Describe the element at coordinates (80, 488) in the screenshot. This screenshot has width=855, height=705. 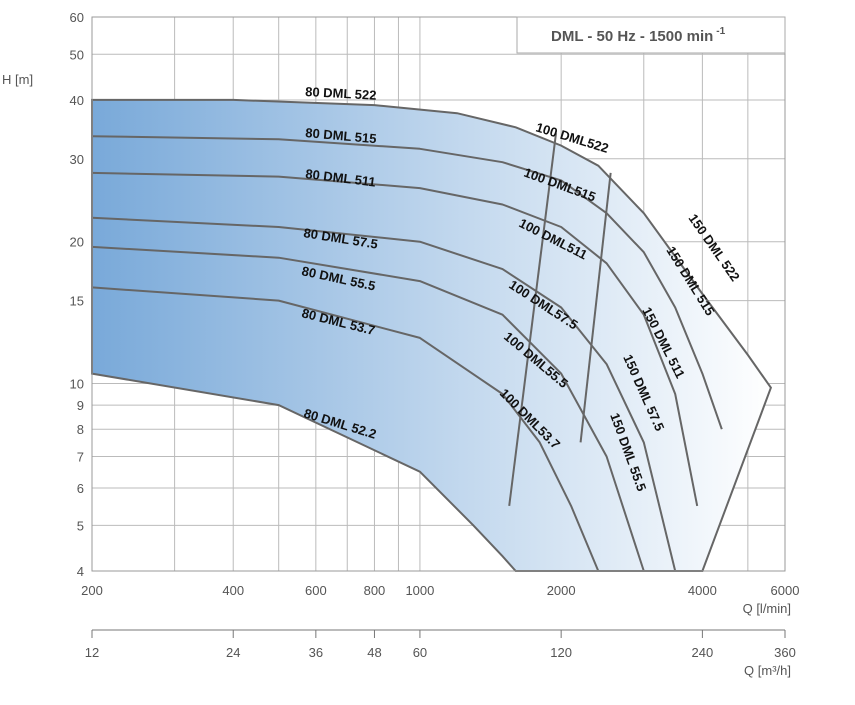
I see `y-tick-label: 6` at that location.